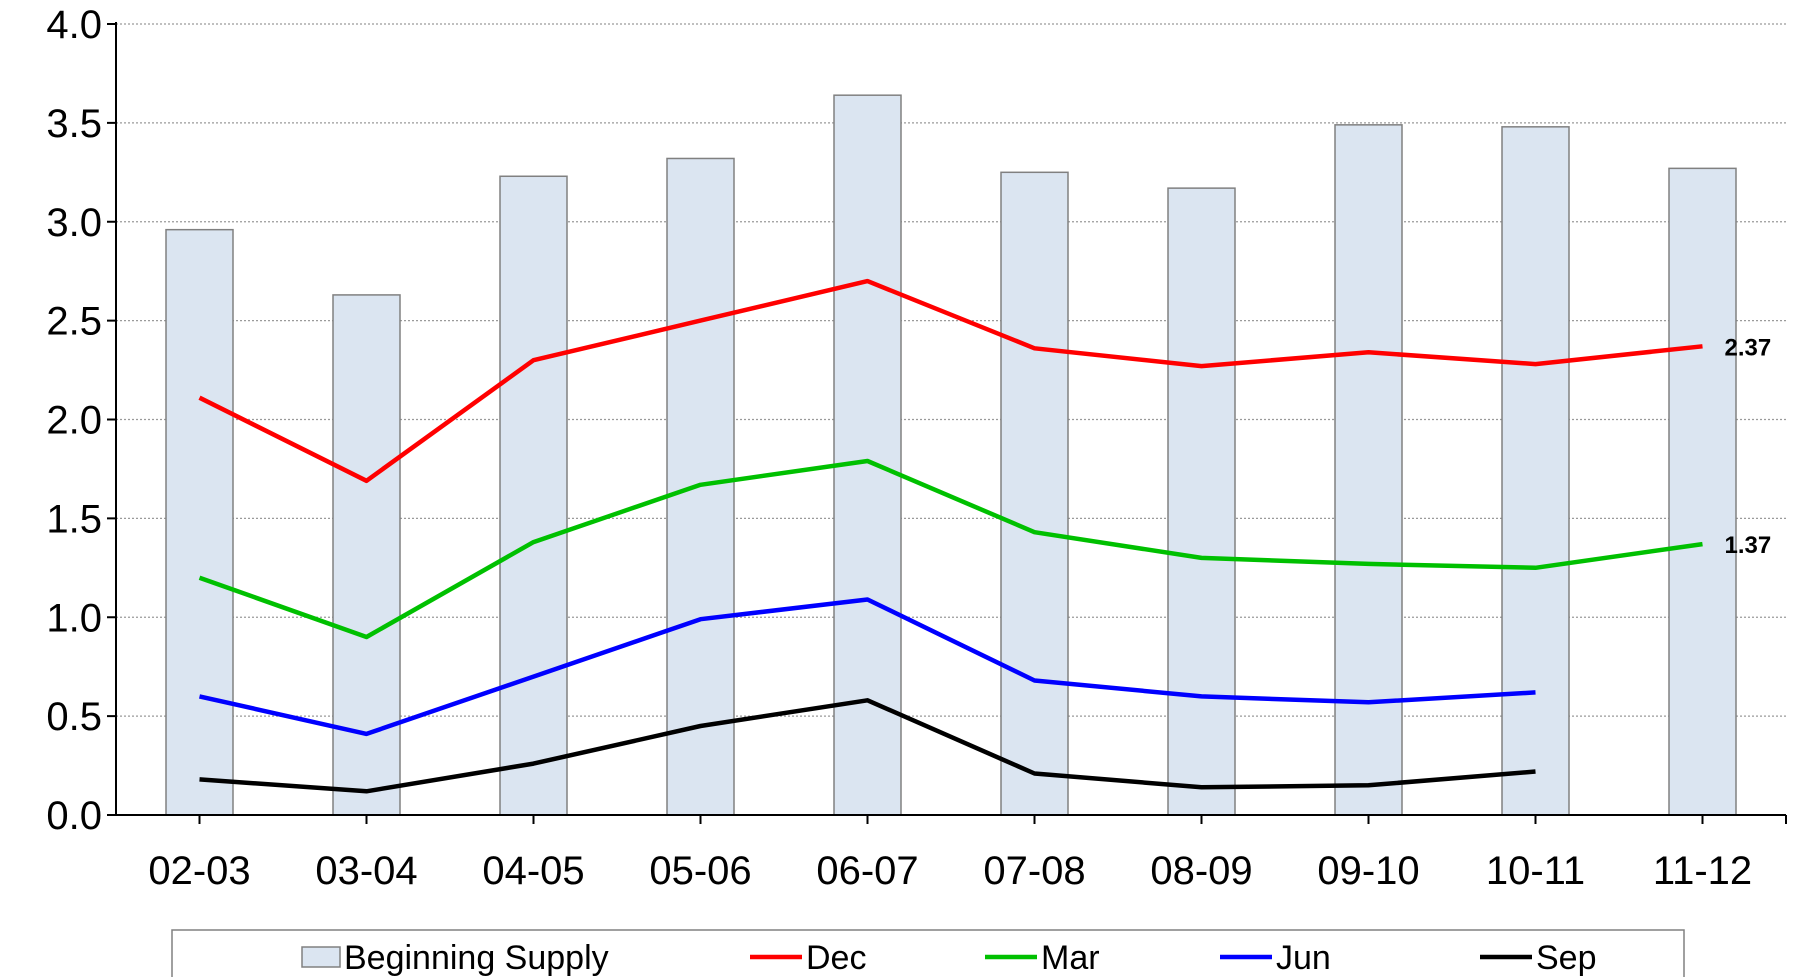 The height and width of the screenshot is (977, 1794). What do you see at coordinates (1368, 871) in the screenshot?
I see `x-tick-label-09-10: 09-10` at bounding box center [1368, 871].